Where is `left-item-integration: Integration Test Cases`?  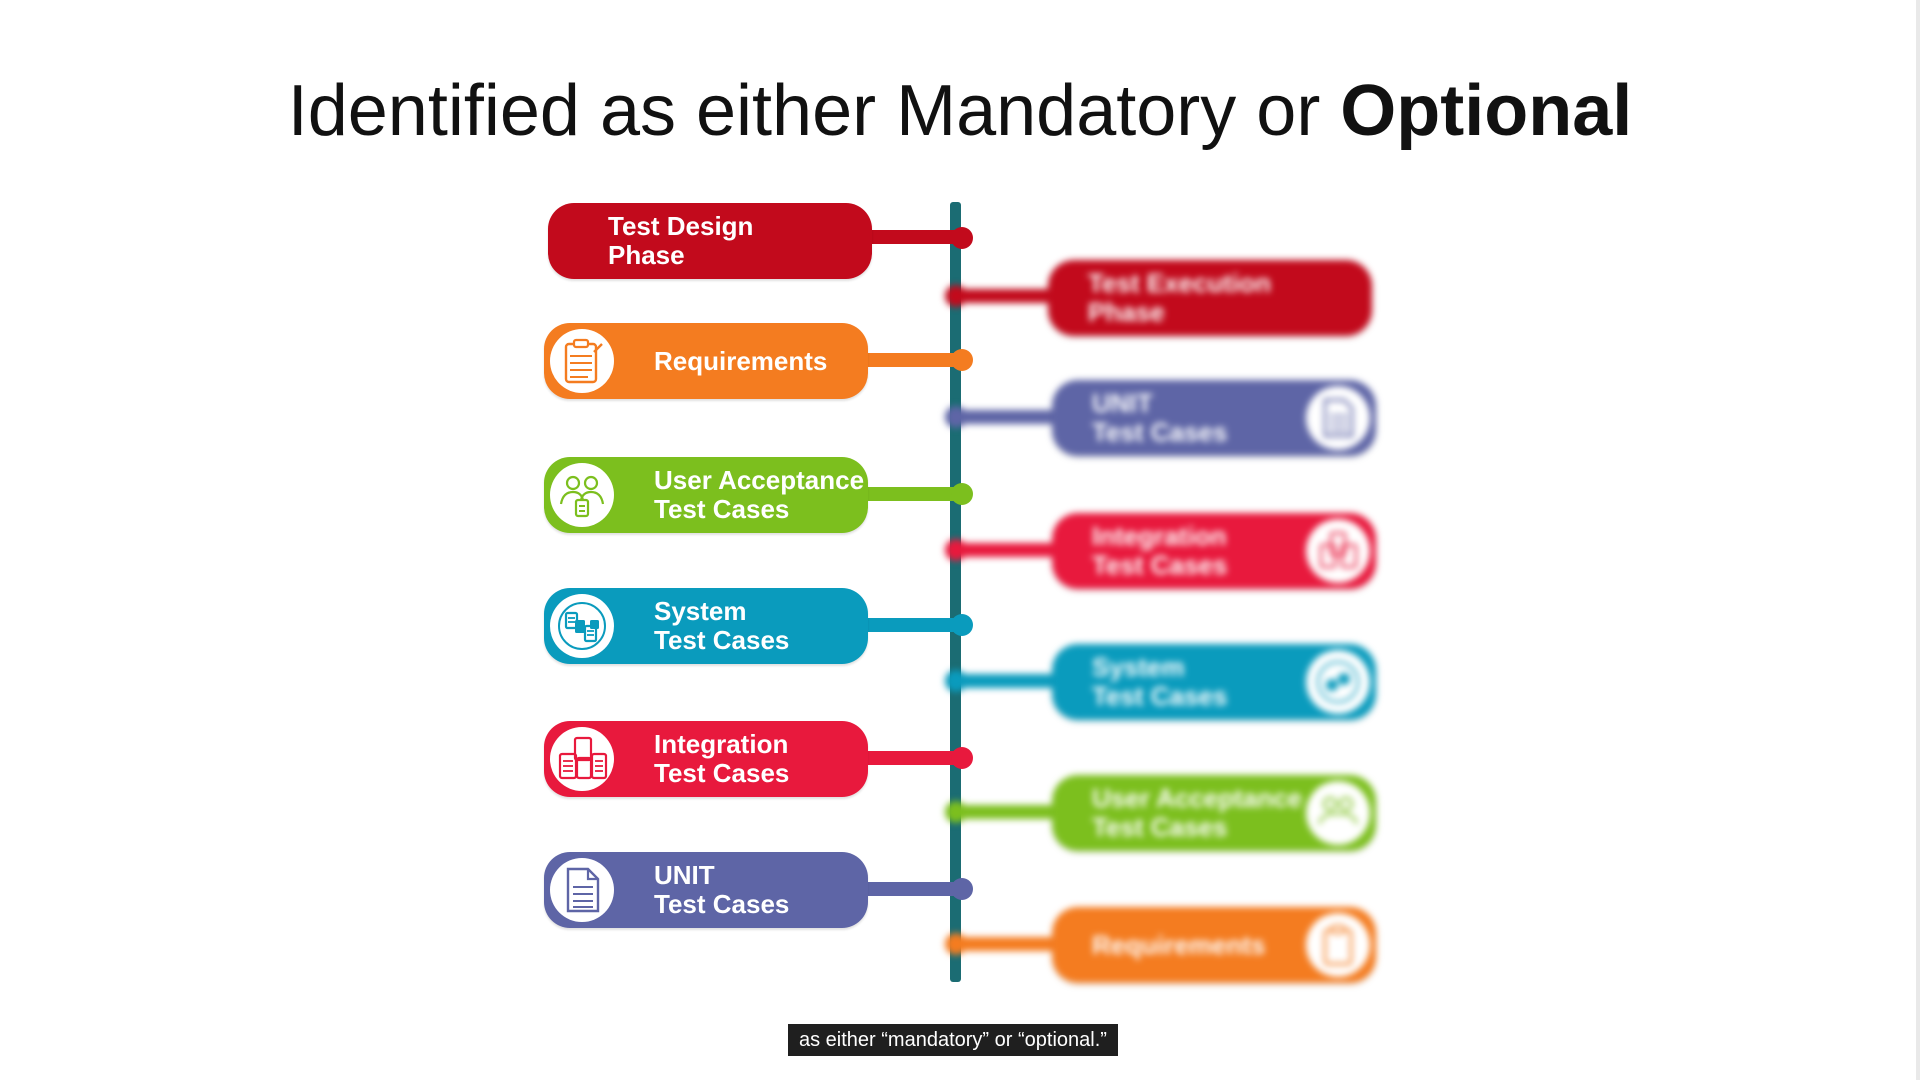 left-item-integration: Integration Test Cases is located at coordinates (706, 759).